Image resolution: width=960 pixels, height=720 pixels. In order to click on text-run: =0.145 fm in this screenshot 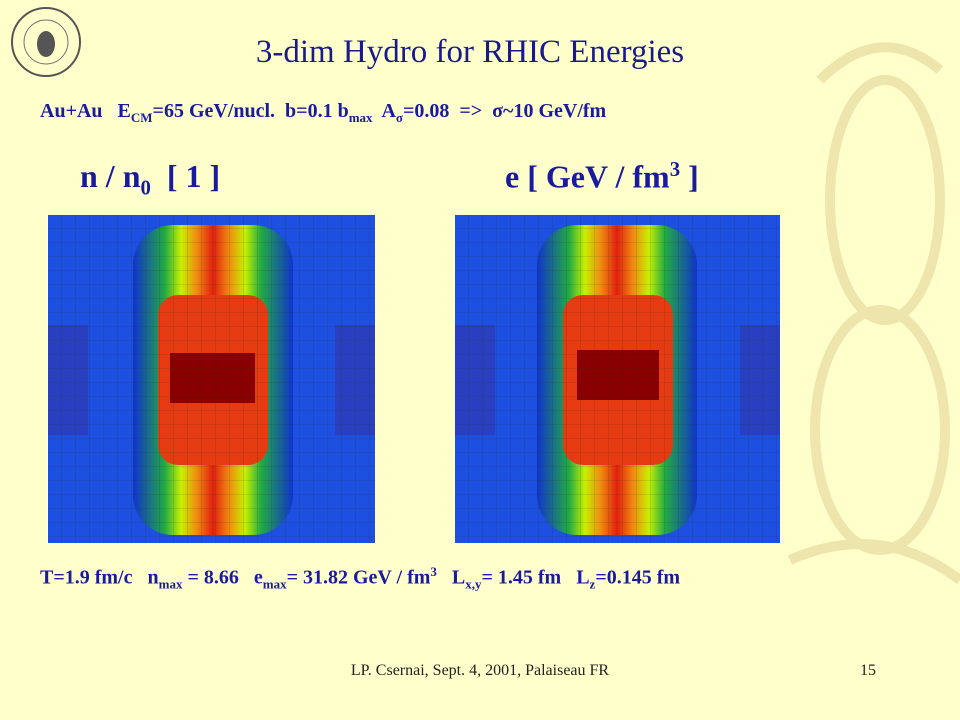, I will do `click(638, 577)`.